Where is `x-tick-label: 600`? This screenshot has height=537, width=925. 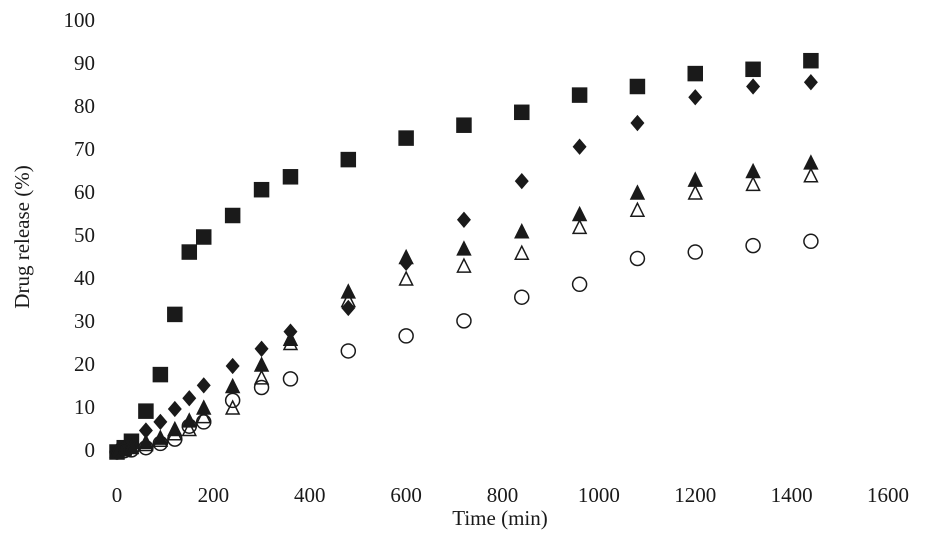
x-tick-label: 600 is located at coordinates (406, 495).